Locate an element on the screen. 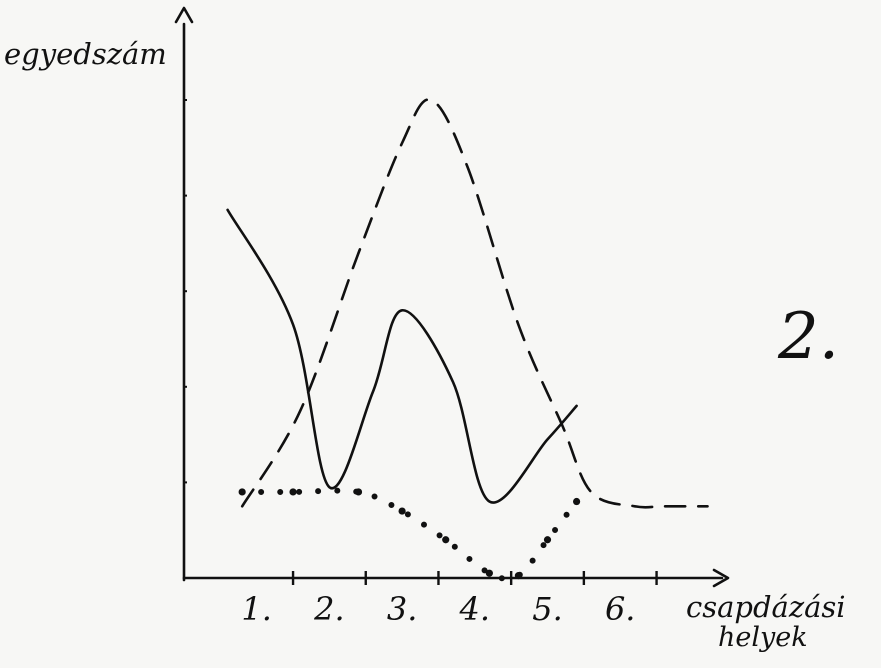 This screenshot has width=881, height=668. y-axis-label: egyedszám is located at coordinates (85, 54).